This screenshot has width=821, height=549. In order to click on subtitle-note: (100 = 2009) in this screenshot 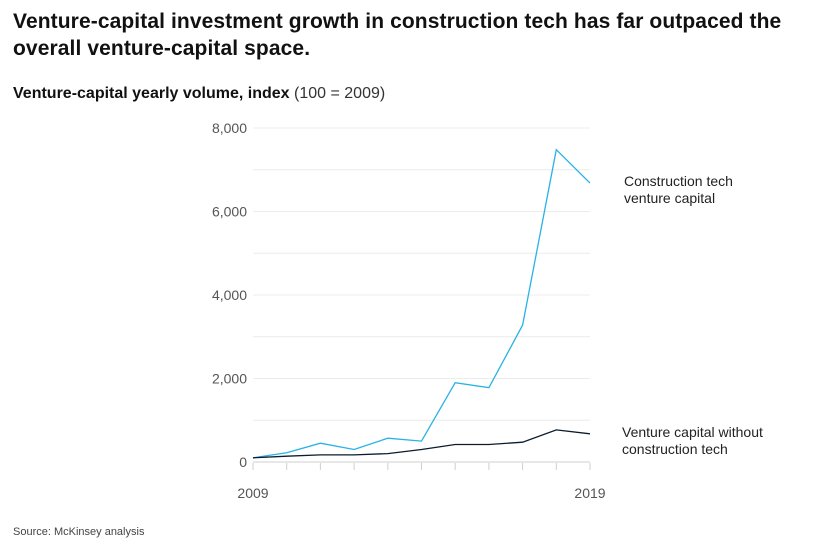, I will do `click(340, 93)`.